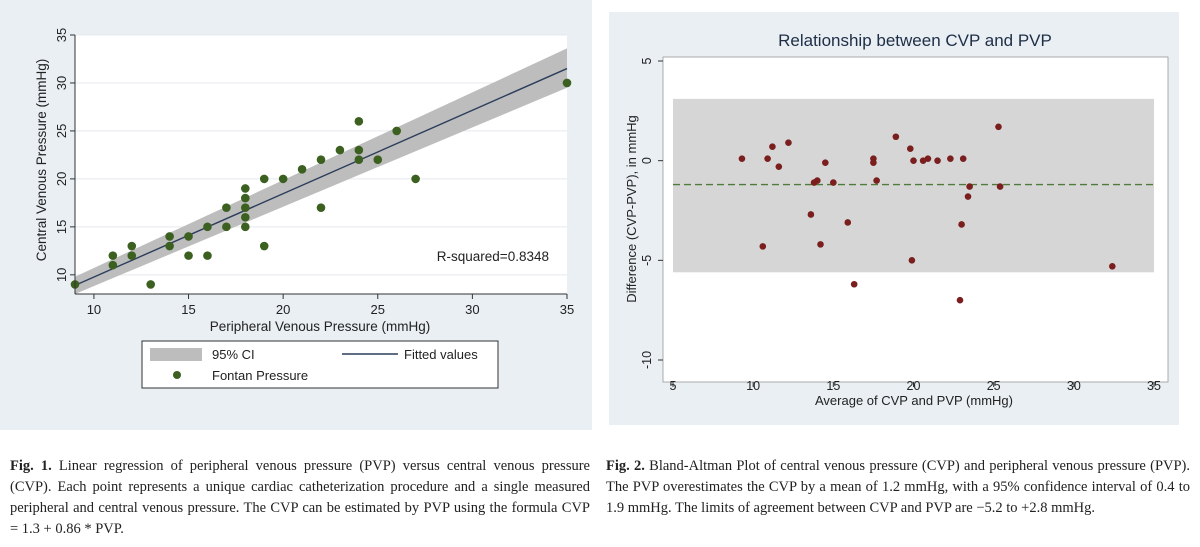 Image resolution: width=1200 pixels, height=547 pixels. Describe the element at coordinates (647, 360) in the screenshot. I see `y-tick-label: -10` at that location.